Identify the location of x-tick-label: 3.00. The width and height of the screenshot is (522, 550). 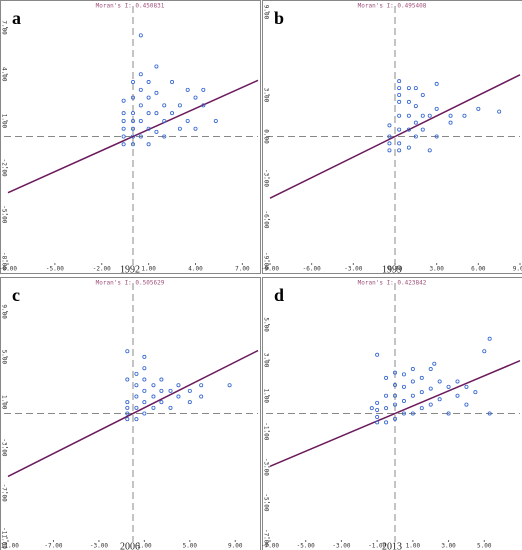
(448, 546).